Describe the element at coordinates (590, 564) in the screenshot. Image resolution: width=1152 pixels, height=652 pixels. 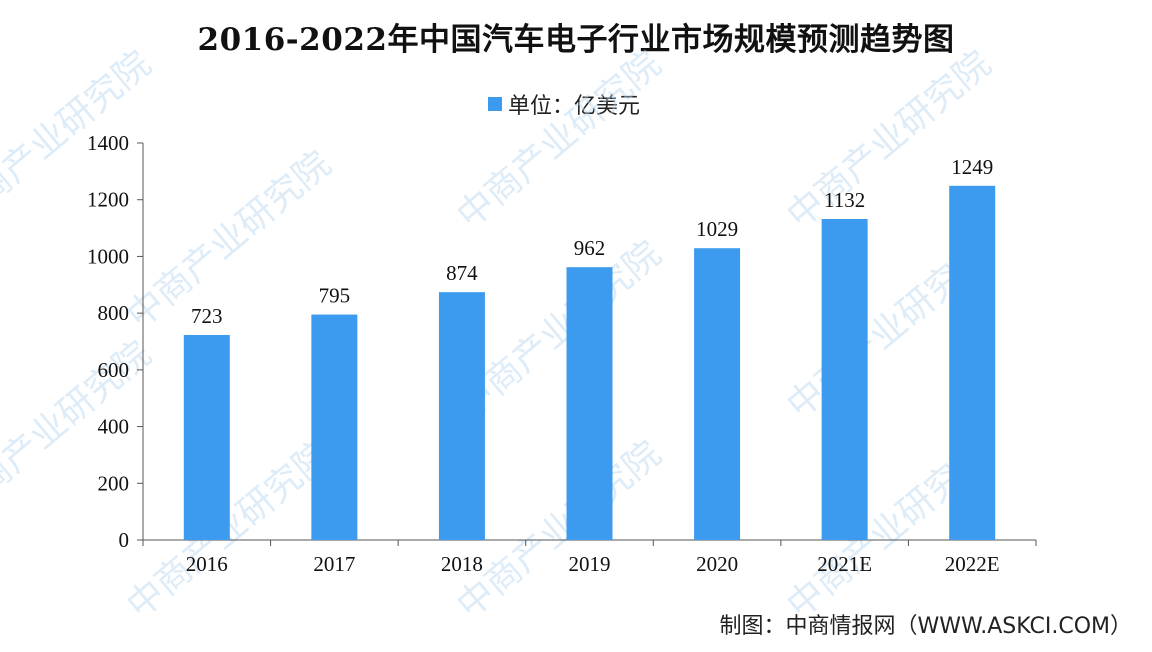
I see `x-tick-label: 2019` at that location.